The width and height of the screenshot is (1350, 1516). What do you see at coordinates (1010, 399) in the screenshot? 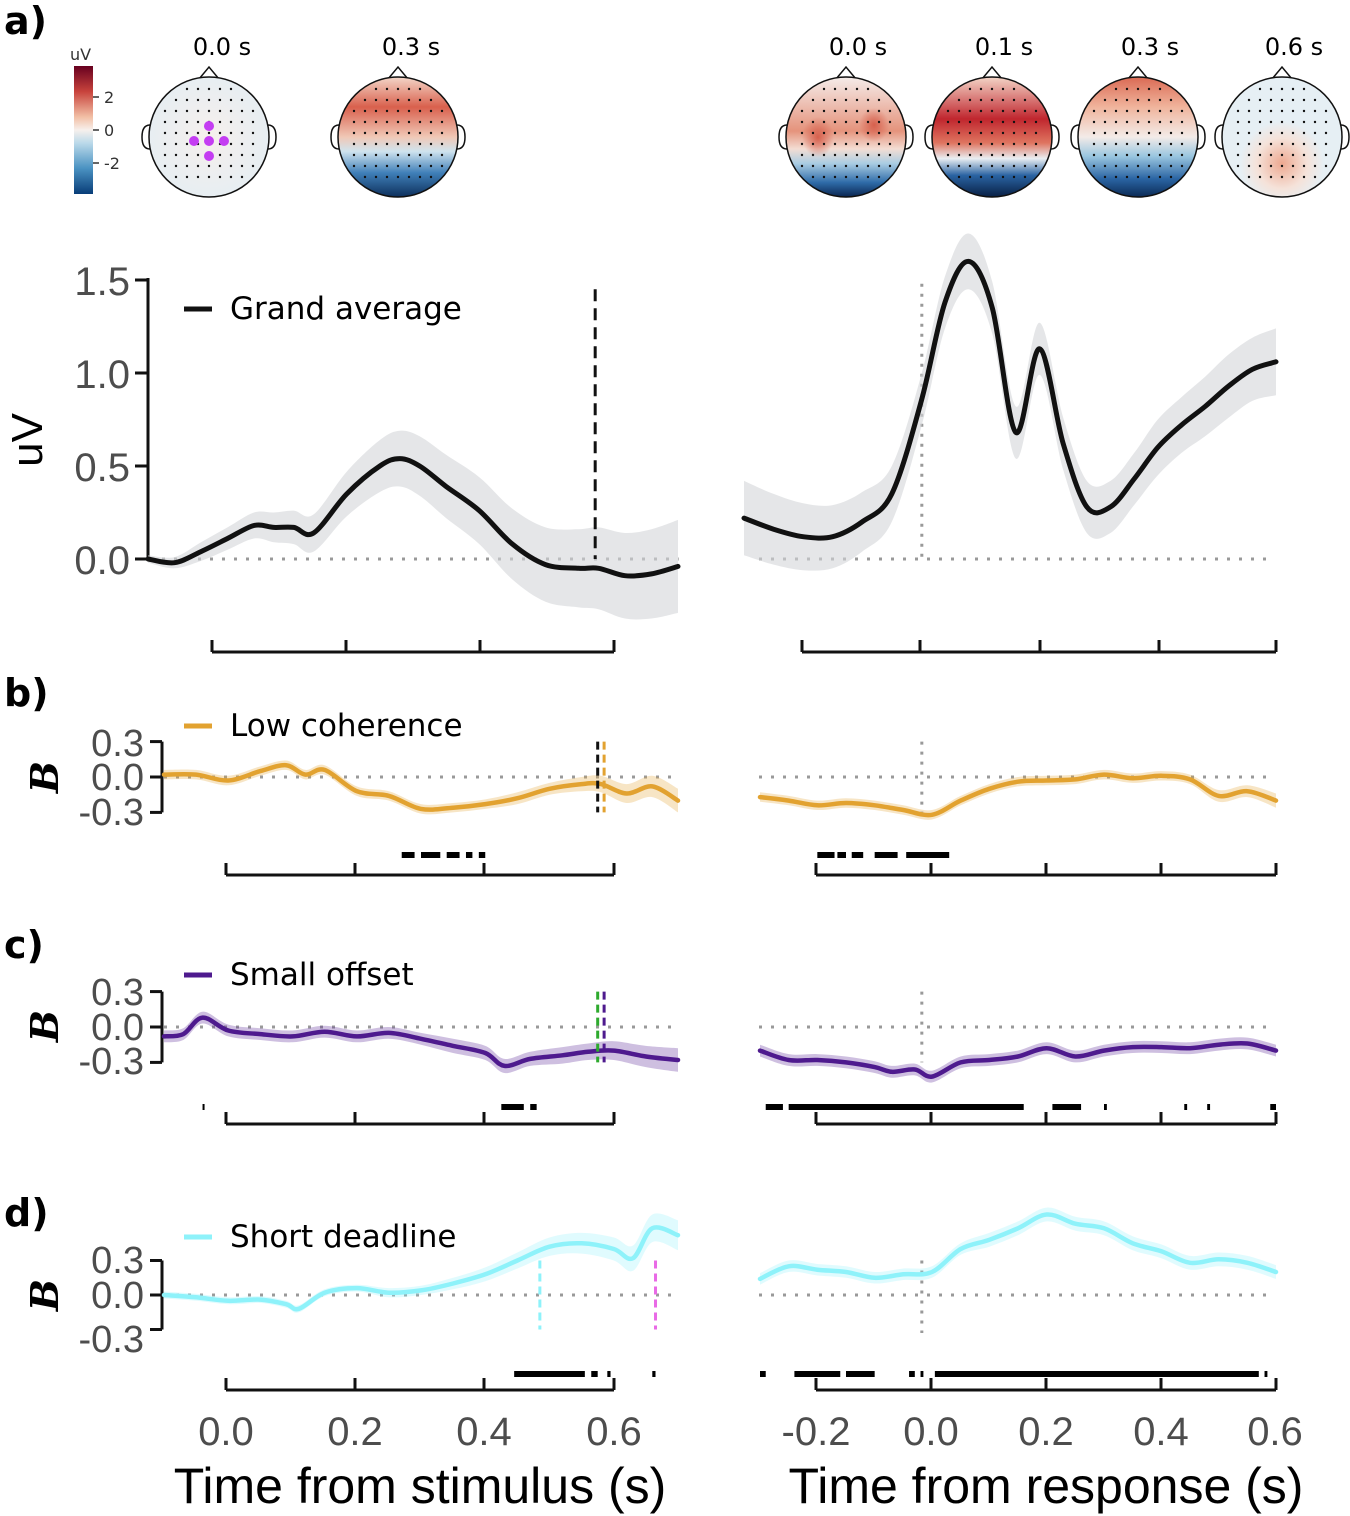
I see `response-mean-line` at bounding box center [1010, 399].